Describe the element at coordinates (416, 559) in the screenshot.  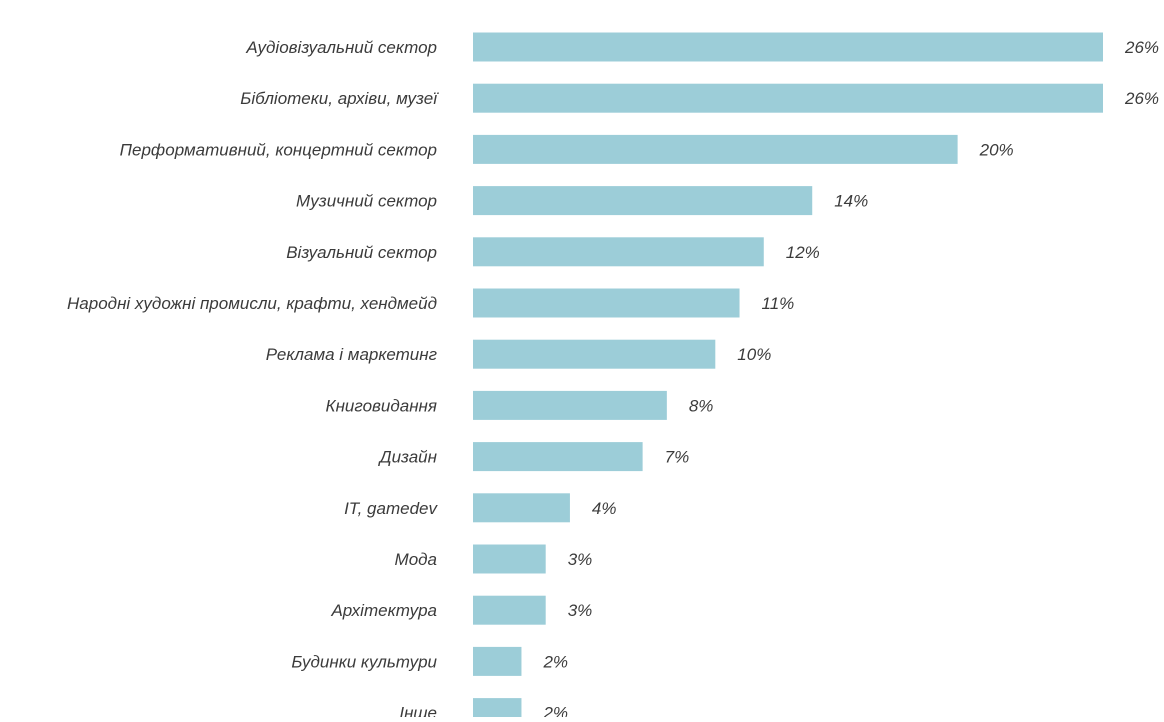
I see `category-label: Мода` at that location.